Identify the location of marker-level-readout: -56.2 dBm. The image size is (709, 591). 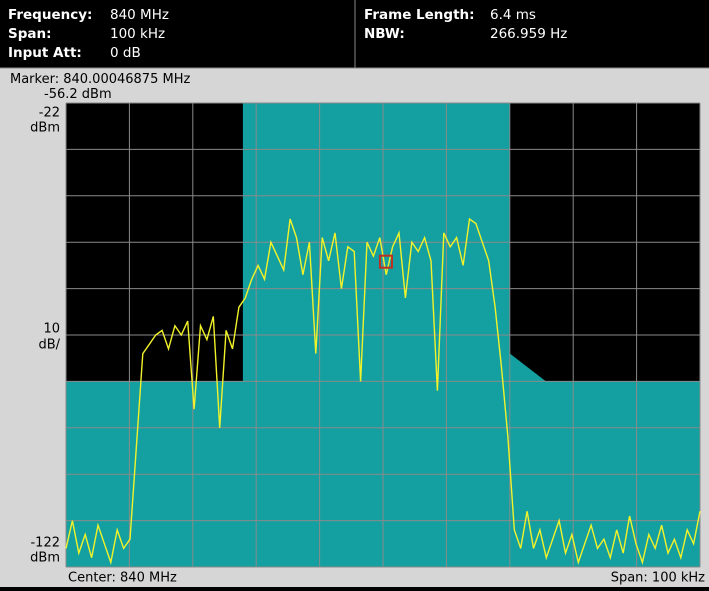
(78, 94).